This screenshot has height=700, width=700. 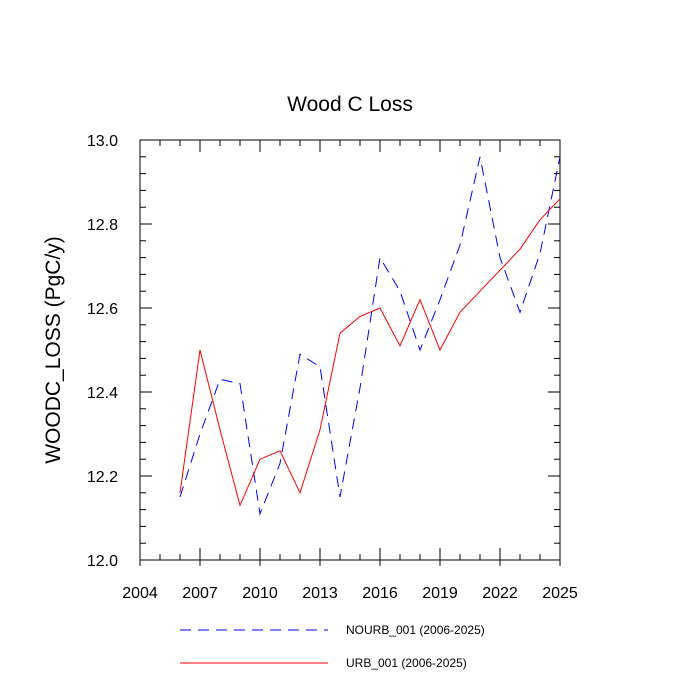 I want to click on x-tick-label: 2022, so click(x=500, y=593).